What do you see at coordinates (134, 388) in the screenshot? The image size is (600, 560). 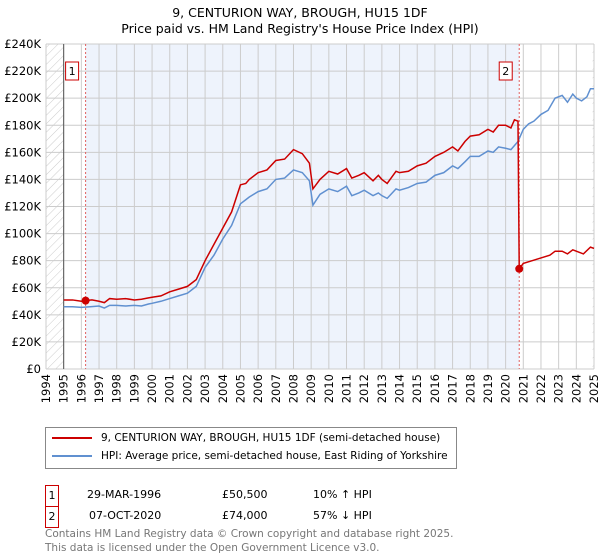 I see `x-tick-label: 1999` at bounding box center [134, 388].